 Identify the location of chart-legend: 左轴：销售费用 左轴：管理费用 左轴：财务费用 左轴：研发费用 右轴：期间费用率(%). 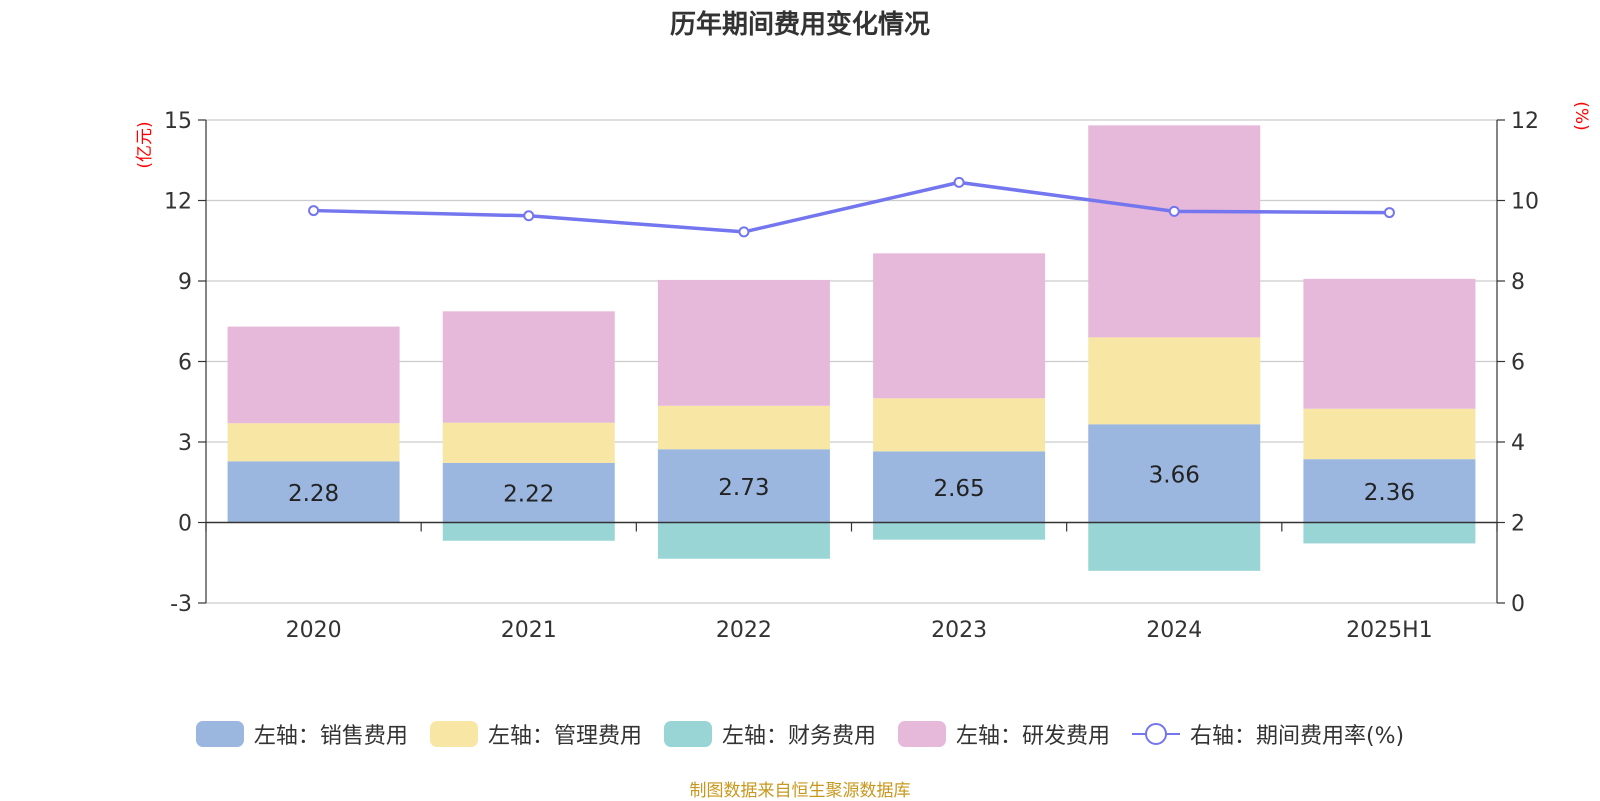
(800, 734).